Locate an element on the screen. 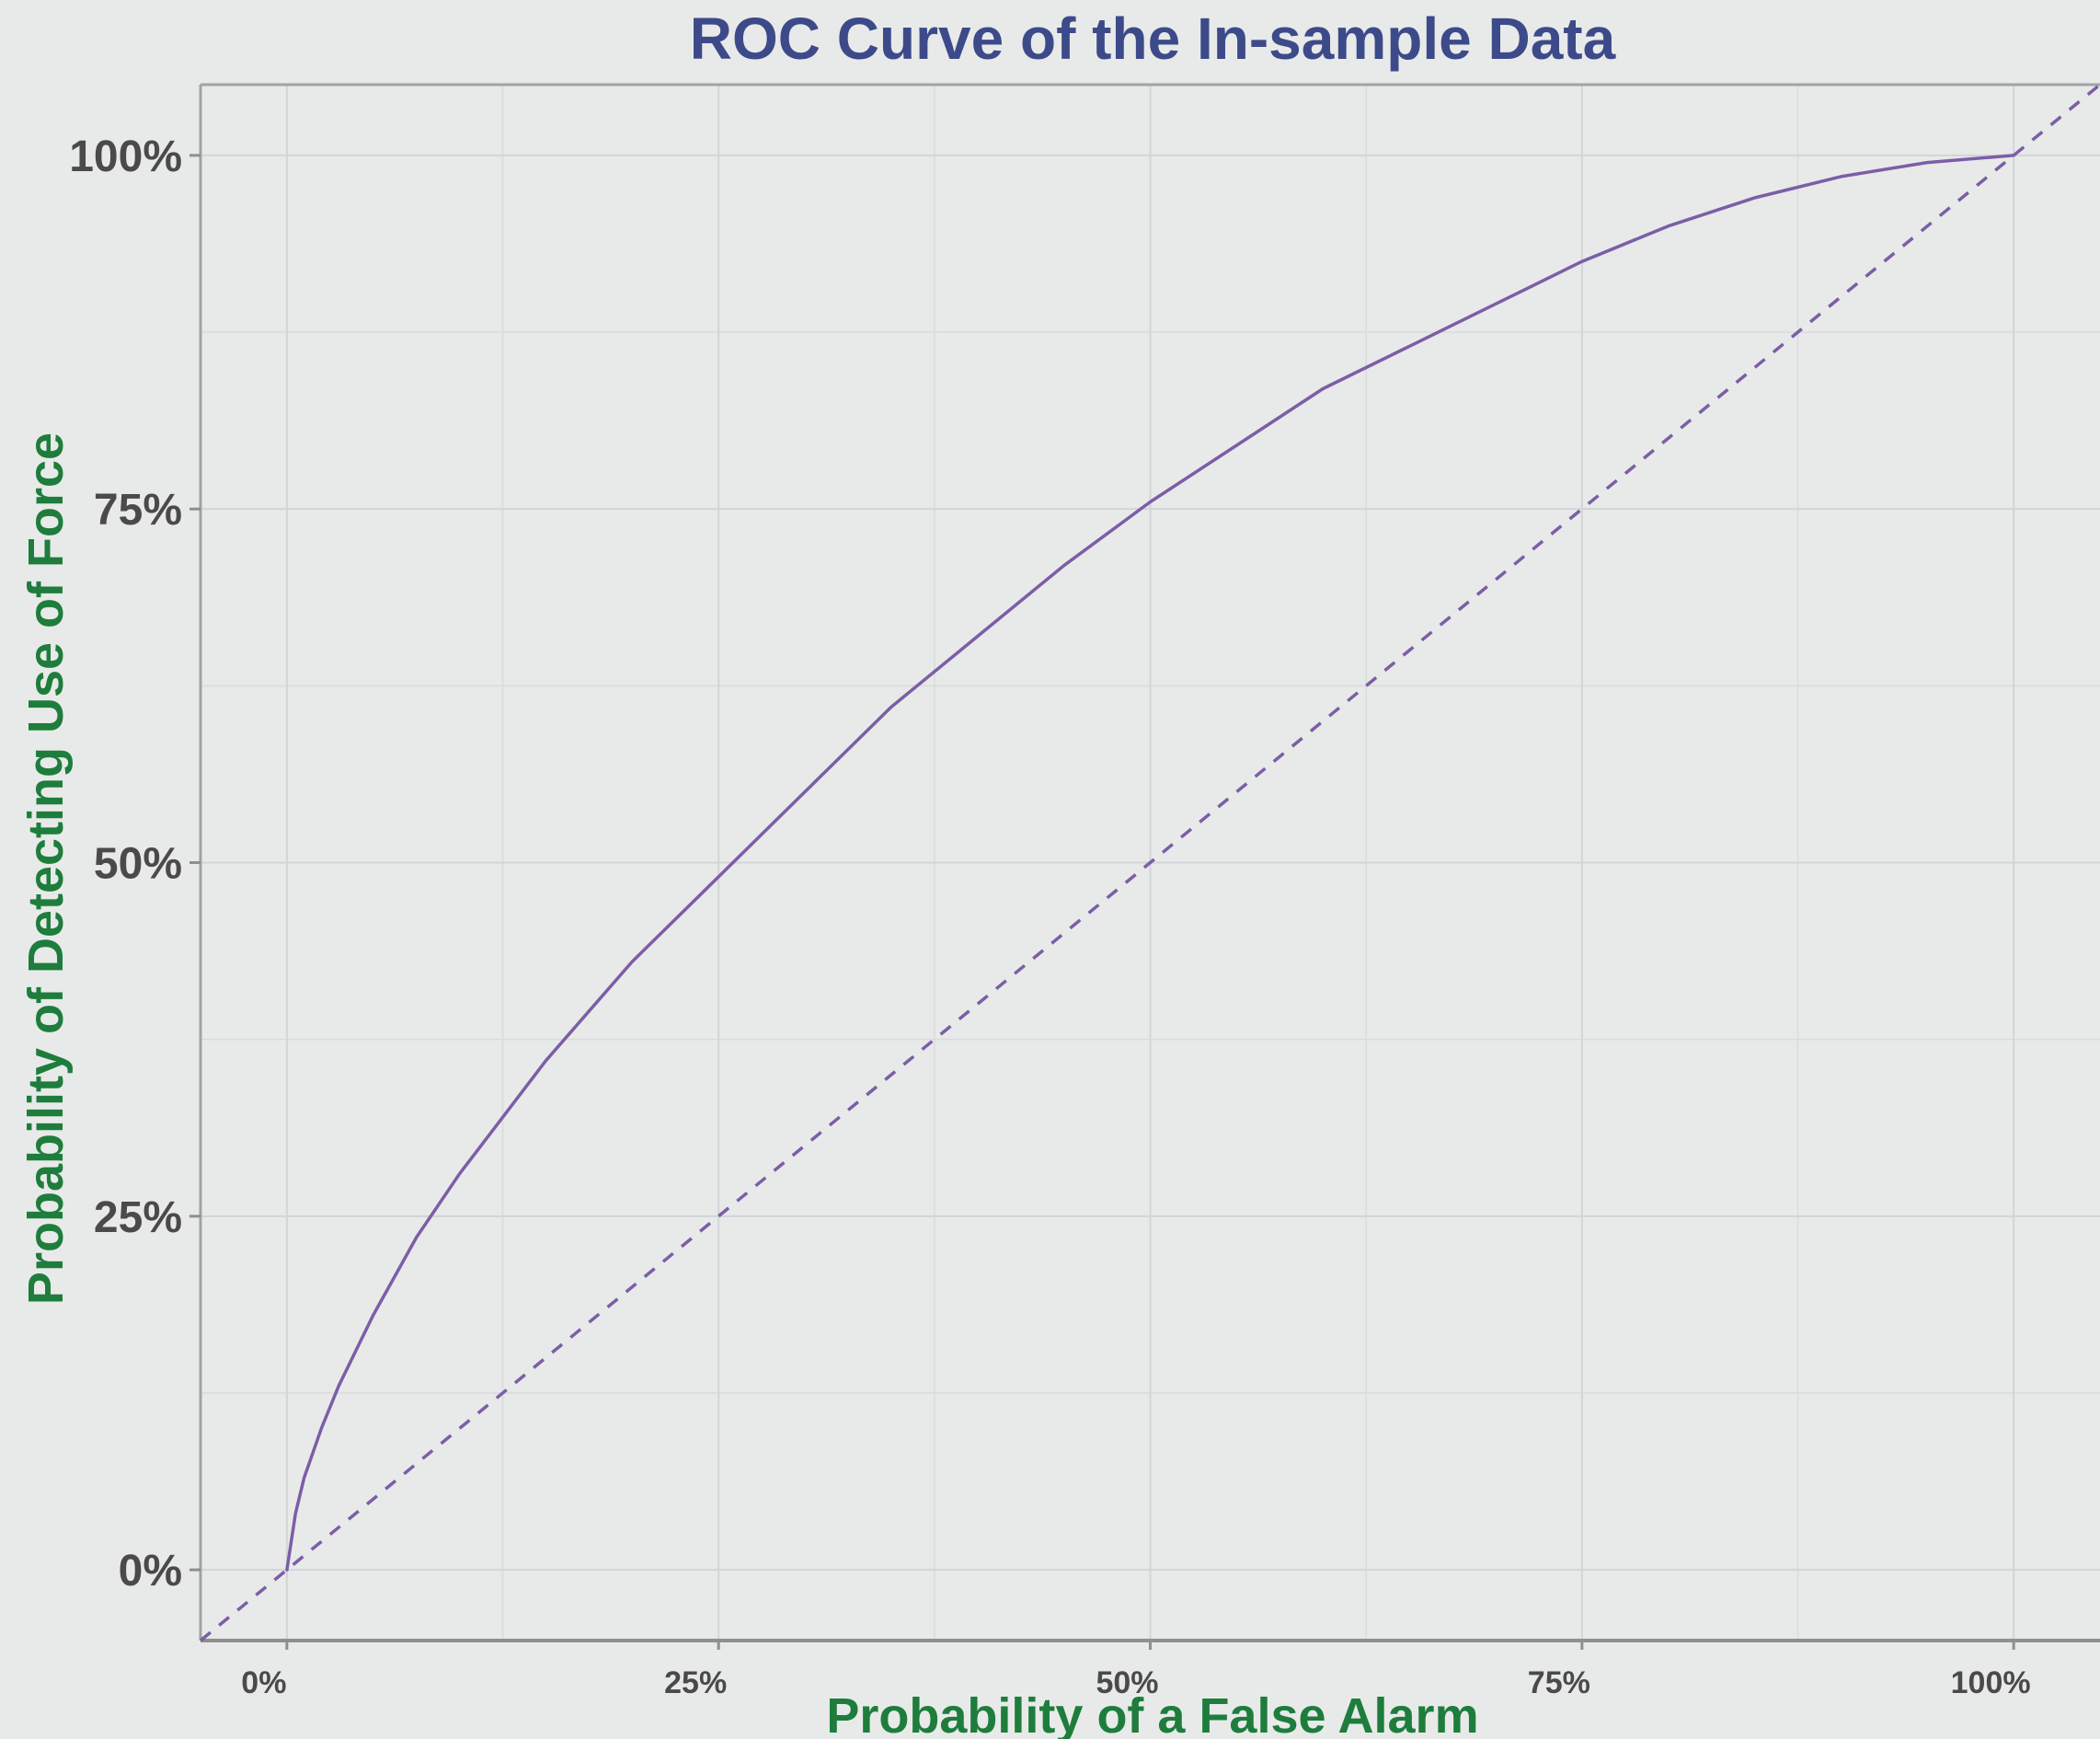  x-tick-labels: 0% 25% 50% 75% 100% is located at coordinates (1135, 1683).